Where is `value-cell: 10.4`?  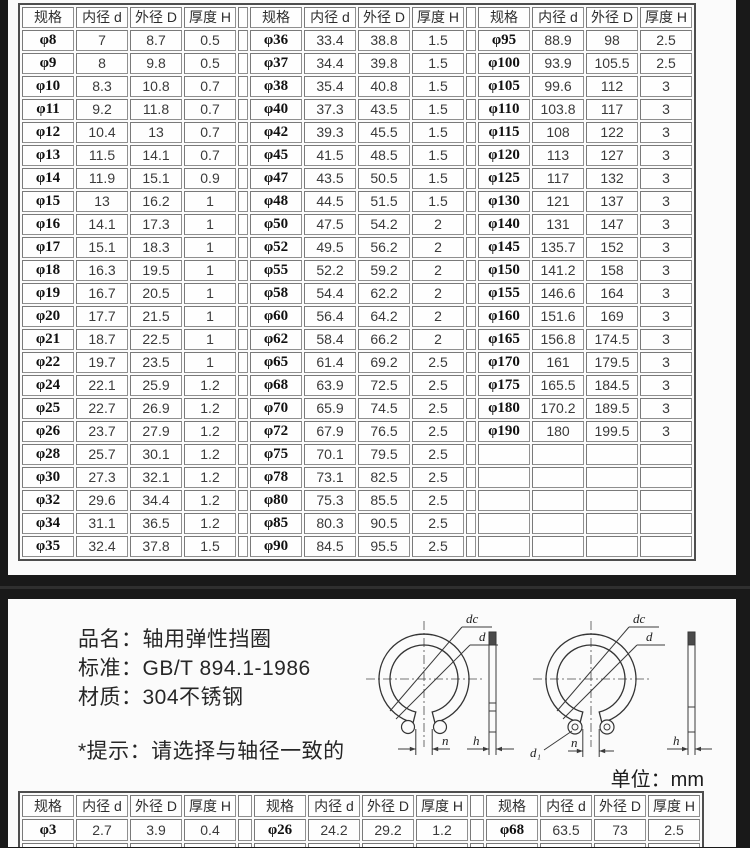
value-cell: 10.4 is located at coordinates (102, 132).